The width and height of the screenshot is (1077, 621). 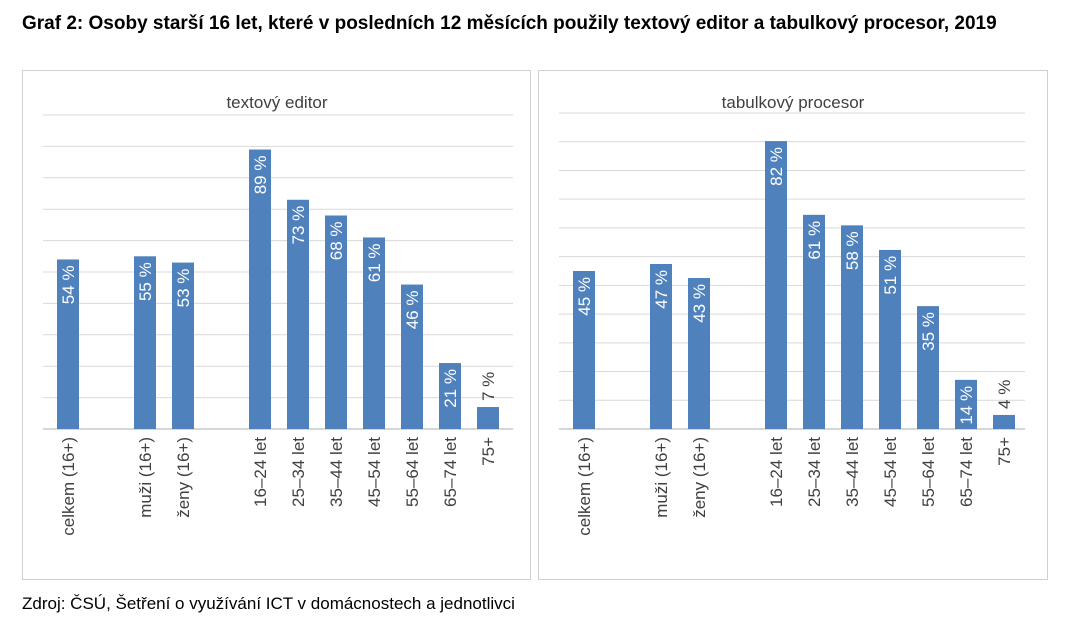 I want to click on data-label: 58 %, so click(x=852, y=250).